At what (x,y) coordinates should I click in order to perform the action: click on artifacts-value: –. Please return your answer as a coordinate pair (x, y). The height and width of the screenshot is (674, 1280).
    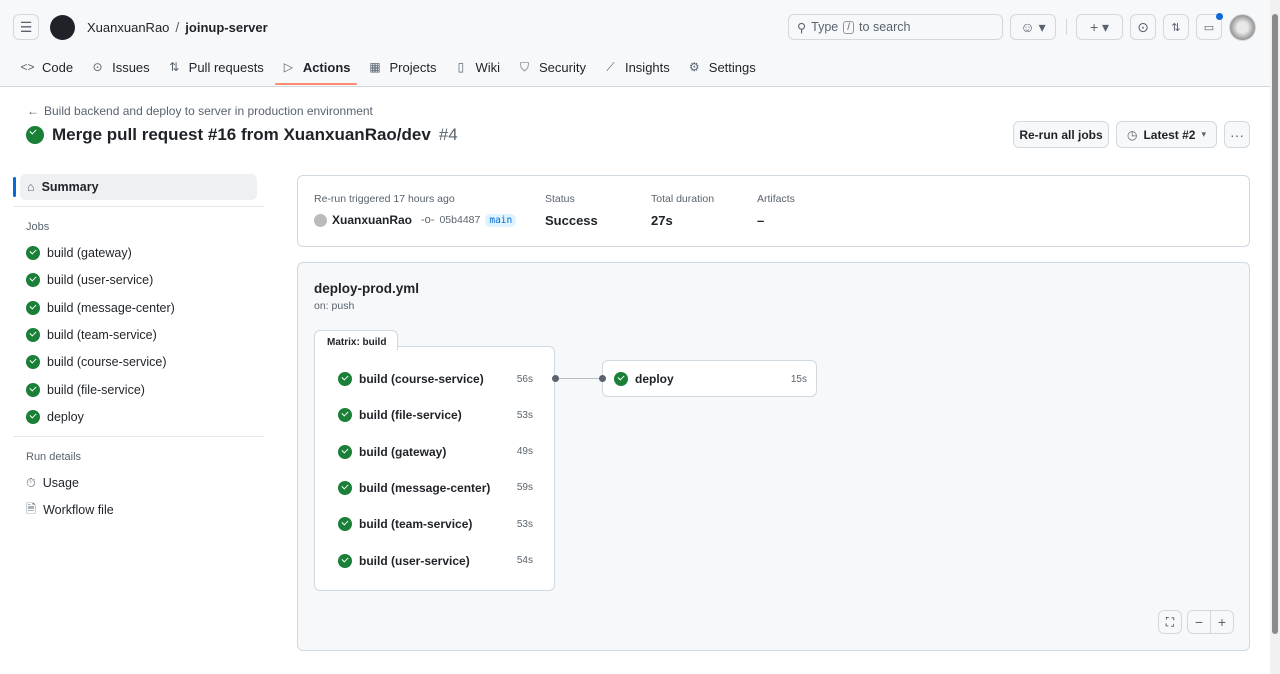
    Looking at the image, I should click on (761, 220).